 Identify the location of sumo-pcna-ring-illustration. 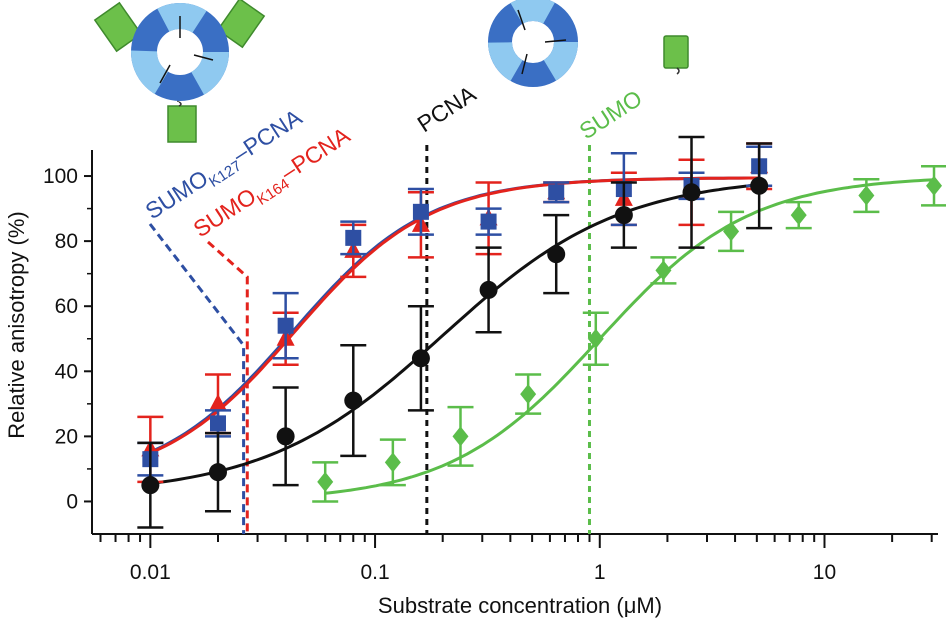
(179, 71).